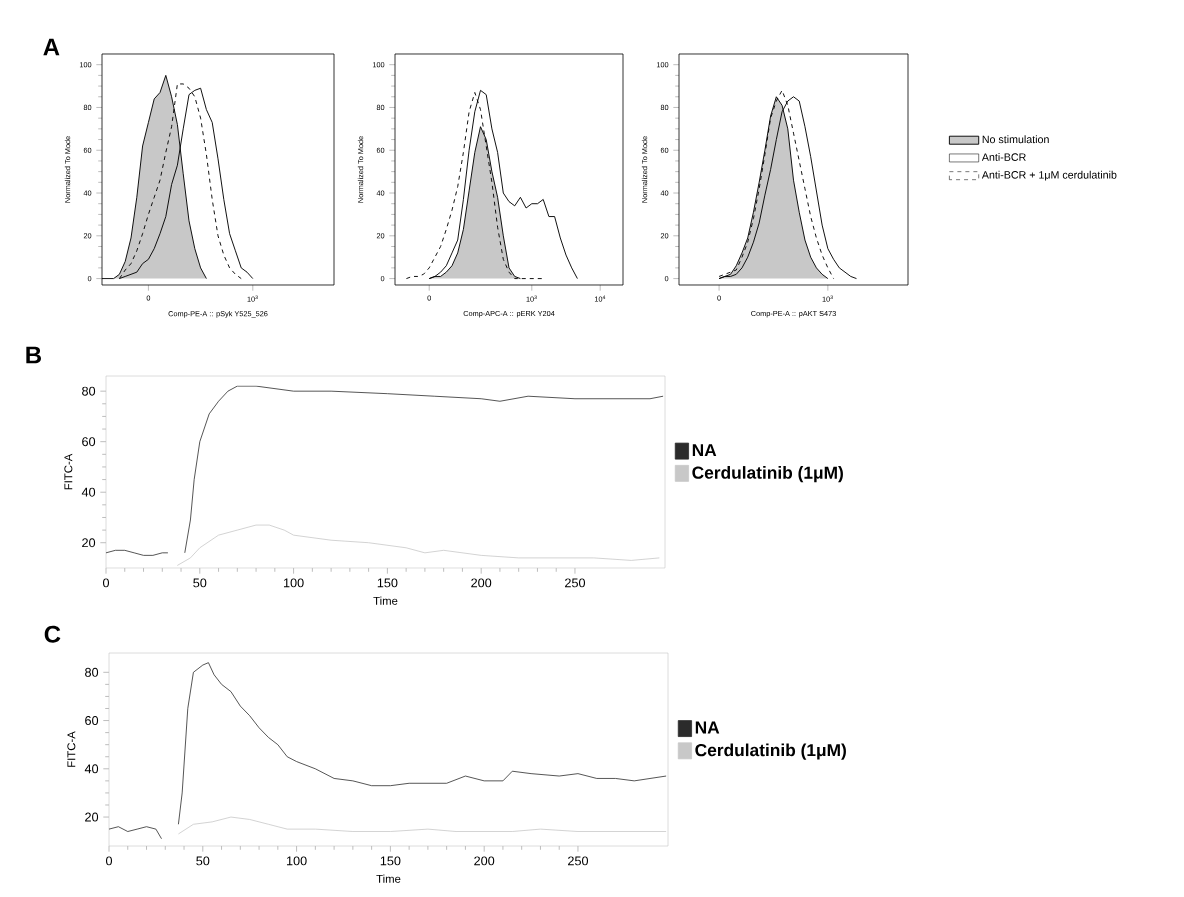  I want to click on legend-label: No stimulation, so click(1015, 139).